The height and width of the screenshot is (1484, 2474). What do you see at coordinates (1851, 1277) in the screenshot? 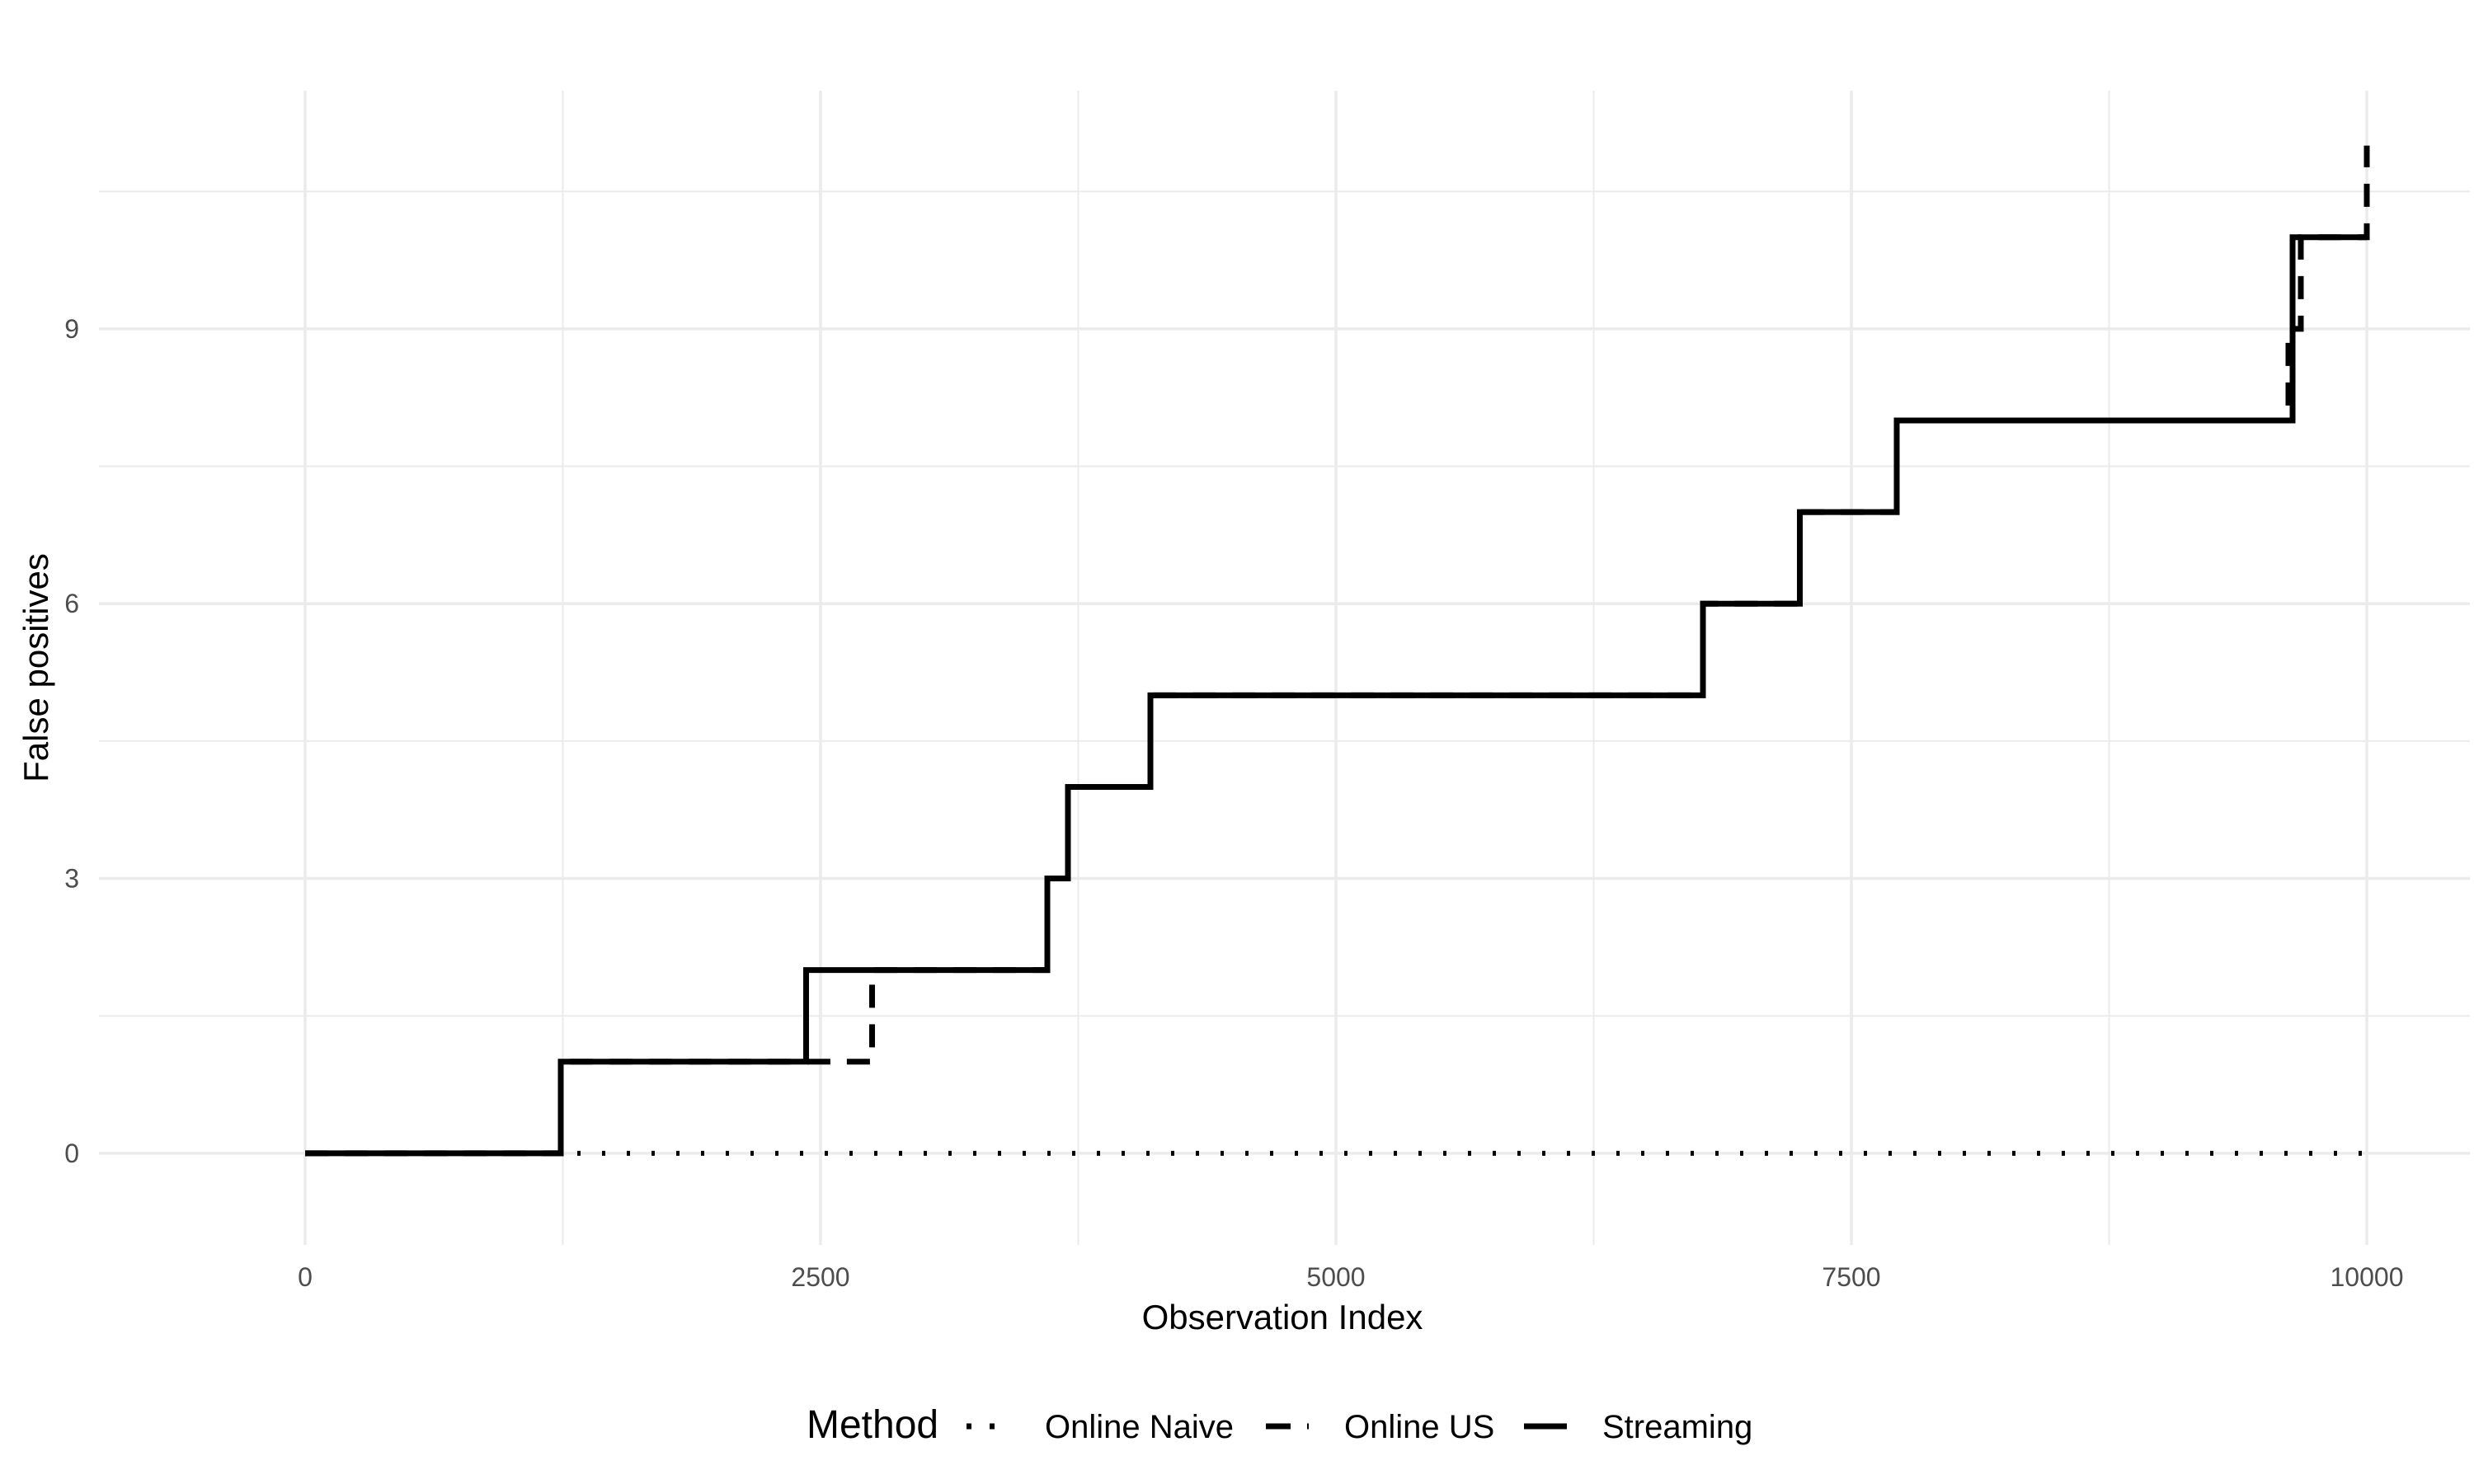
I see `x-tick-label: 7500` at bounding box center [1851, 1277].